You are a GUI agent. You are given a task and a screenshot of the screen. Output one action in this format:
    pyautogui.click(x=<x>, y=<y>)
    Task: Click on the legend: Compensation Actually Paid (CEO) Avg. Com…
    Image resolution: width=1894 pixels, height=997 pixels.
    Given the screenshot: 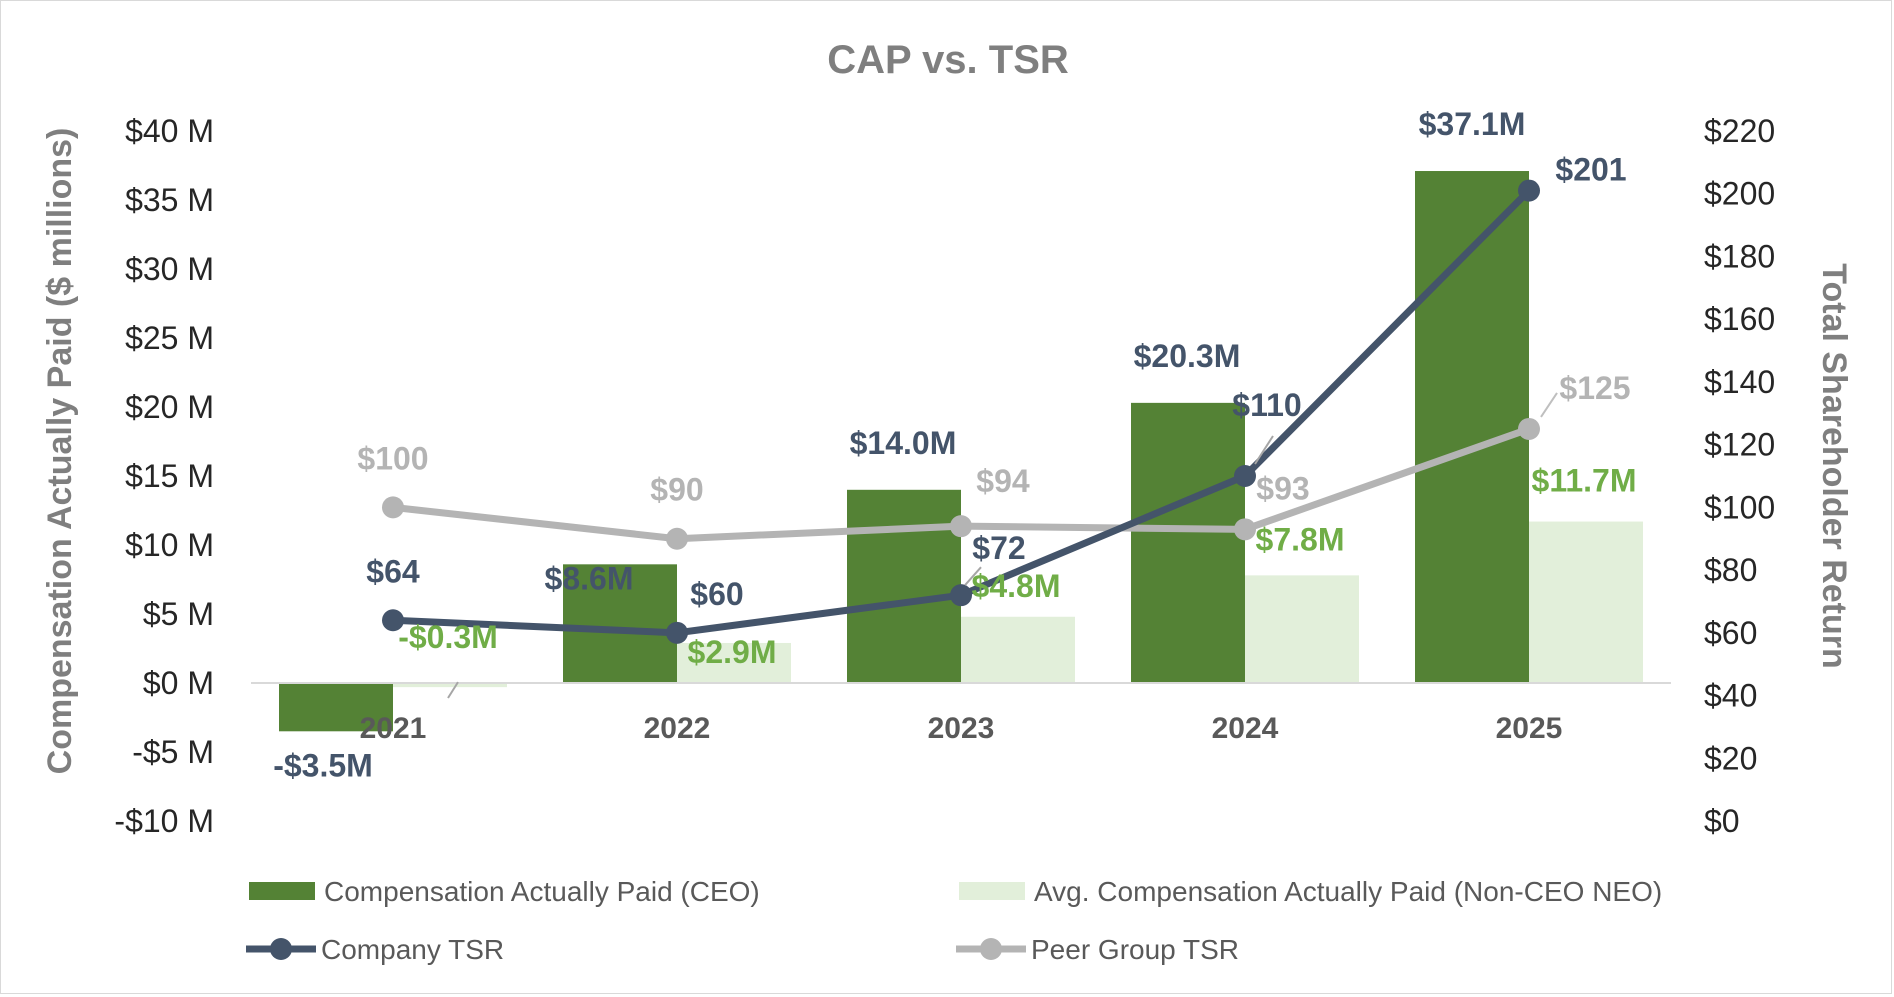 What is the action you would take?
    pyautogui.click(x=954, y=920)
    